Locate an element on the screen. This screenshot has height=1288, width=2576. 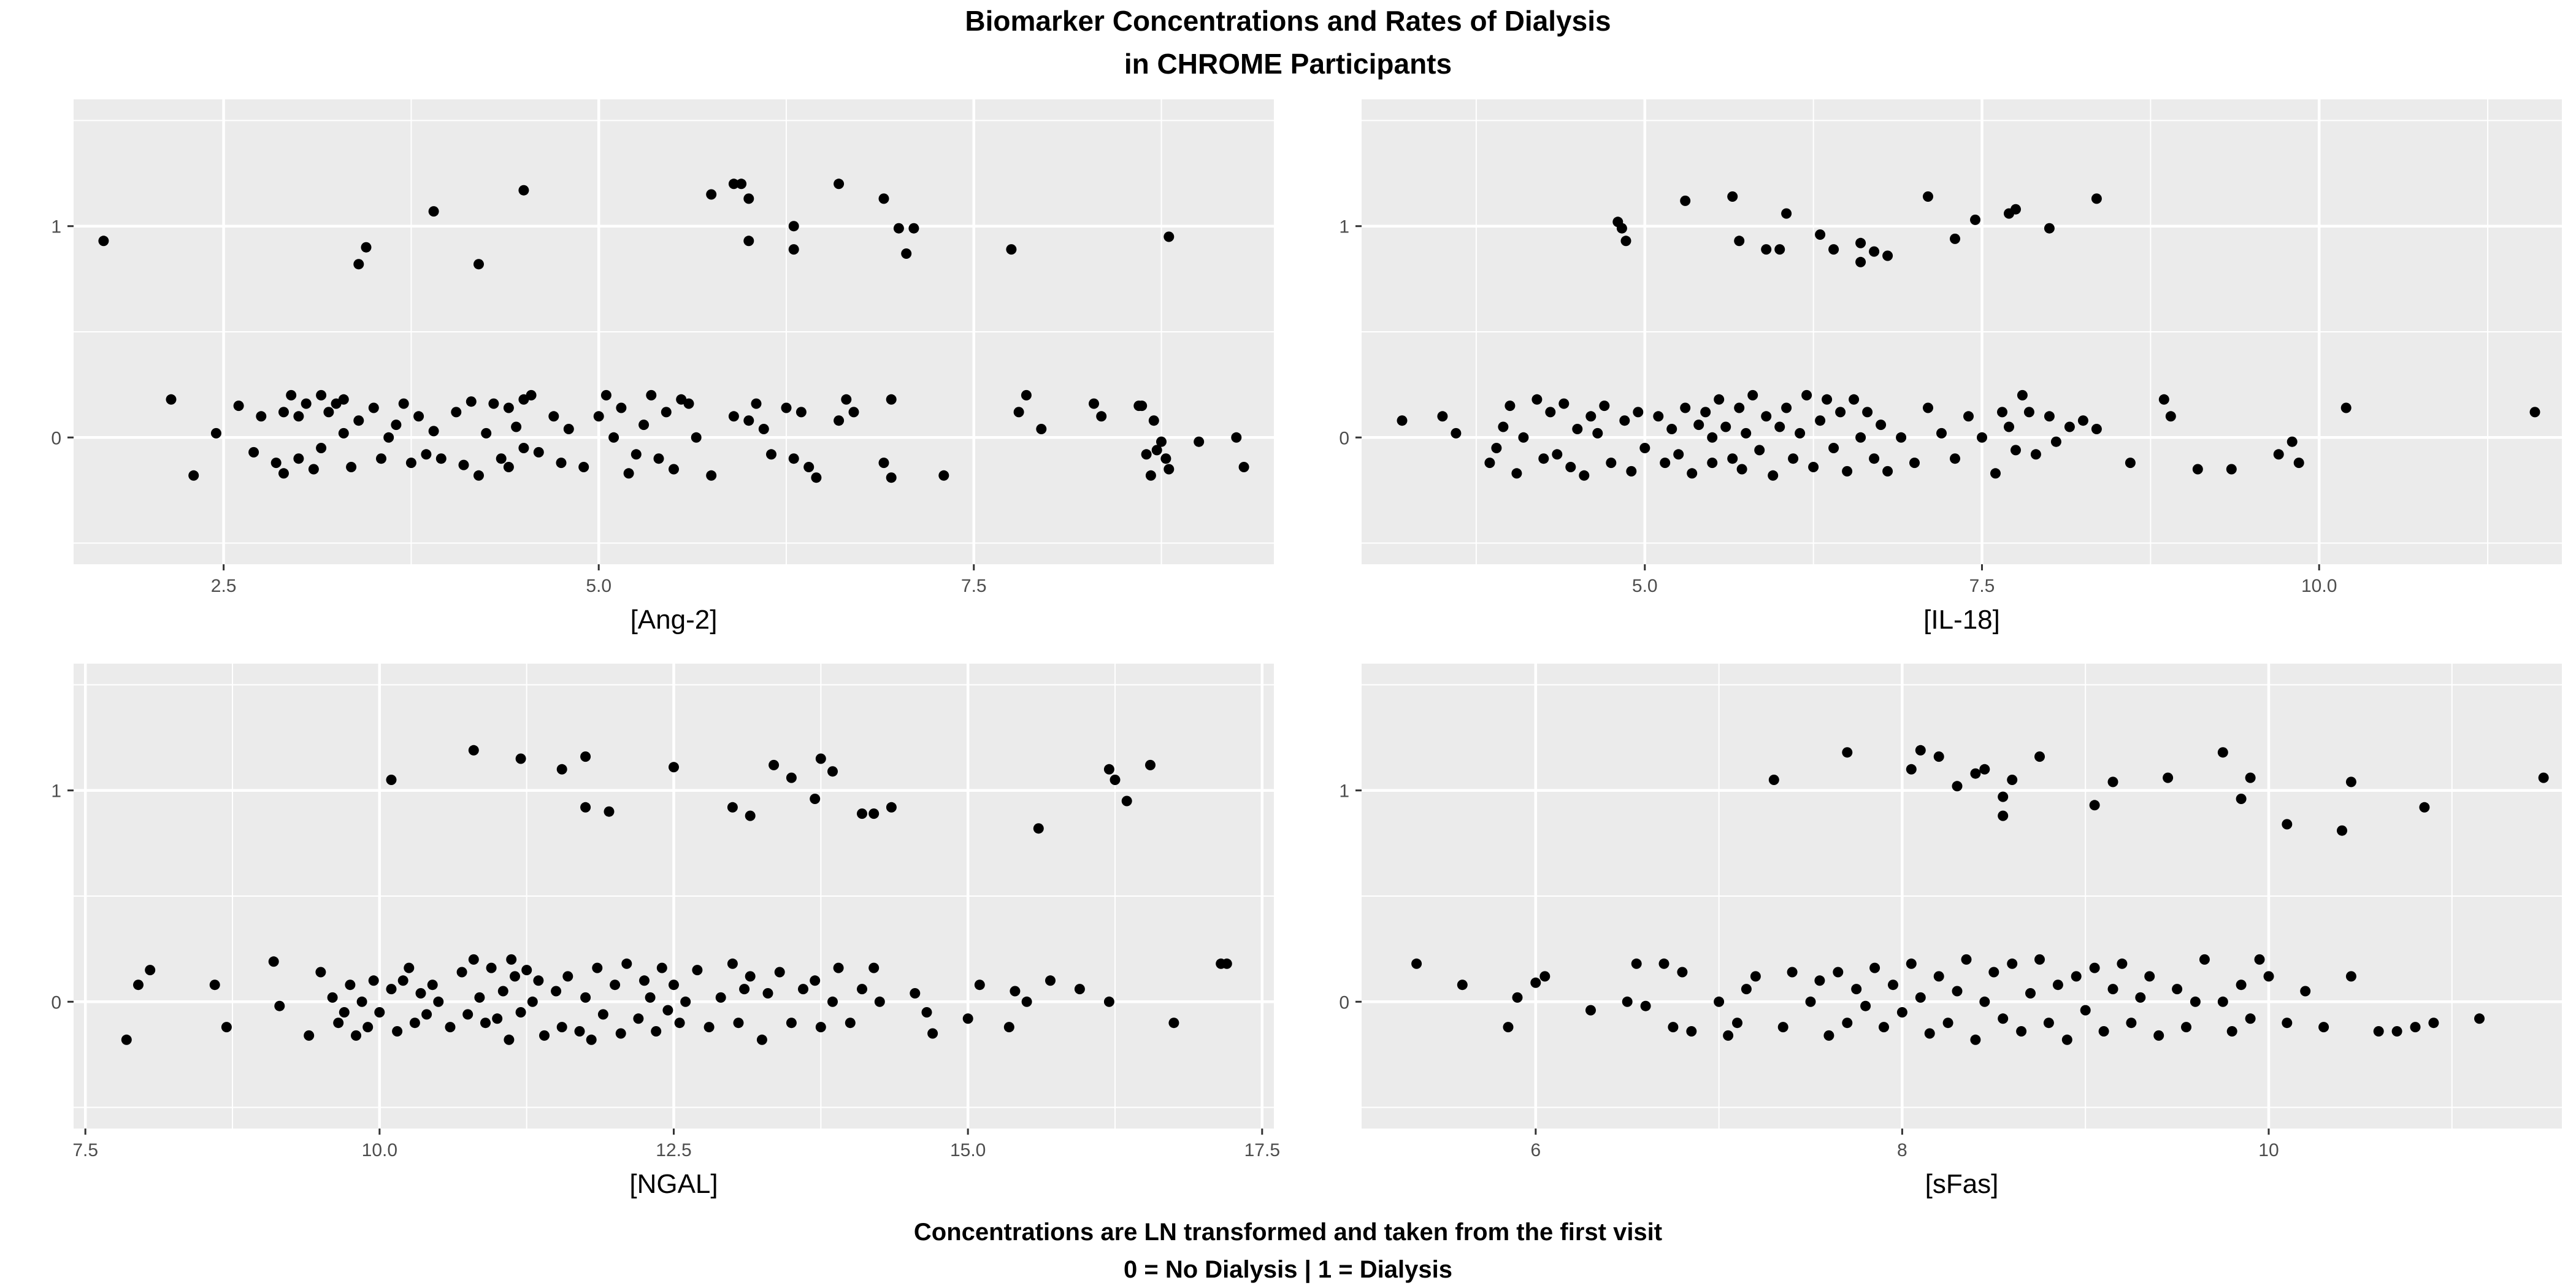
x-axis-label: [NGAL] is located at coordinates (673, 1184).